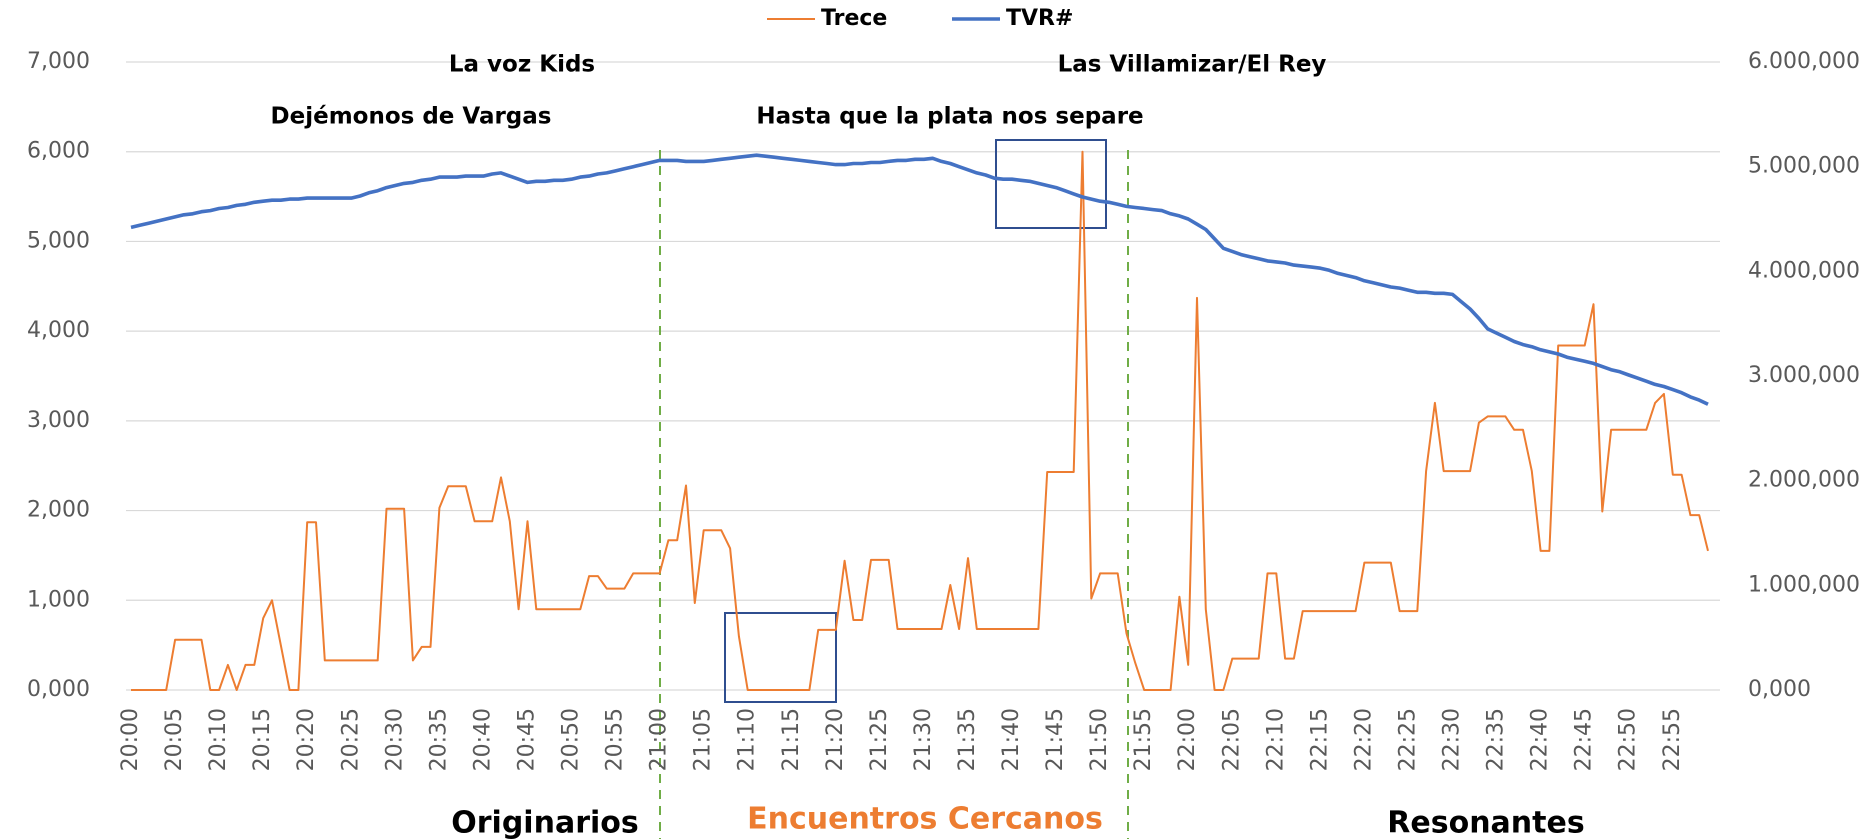  Describe the element at coordinates (1804, 166) in the screenshot. I see `y2-tick-label: 5.000,000` at that location.